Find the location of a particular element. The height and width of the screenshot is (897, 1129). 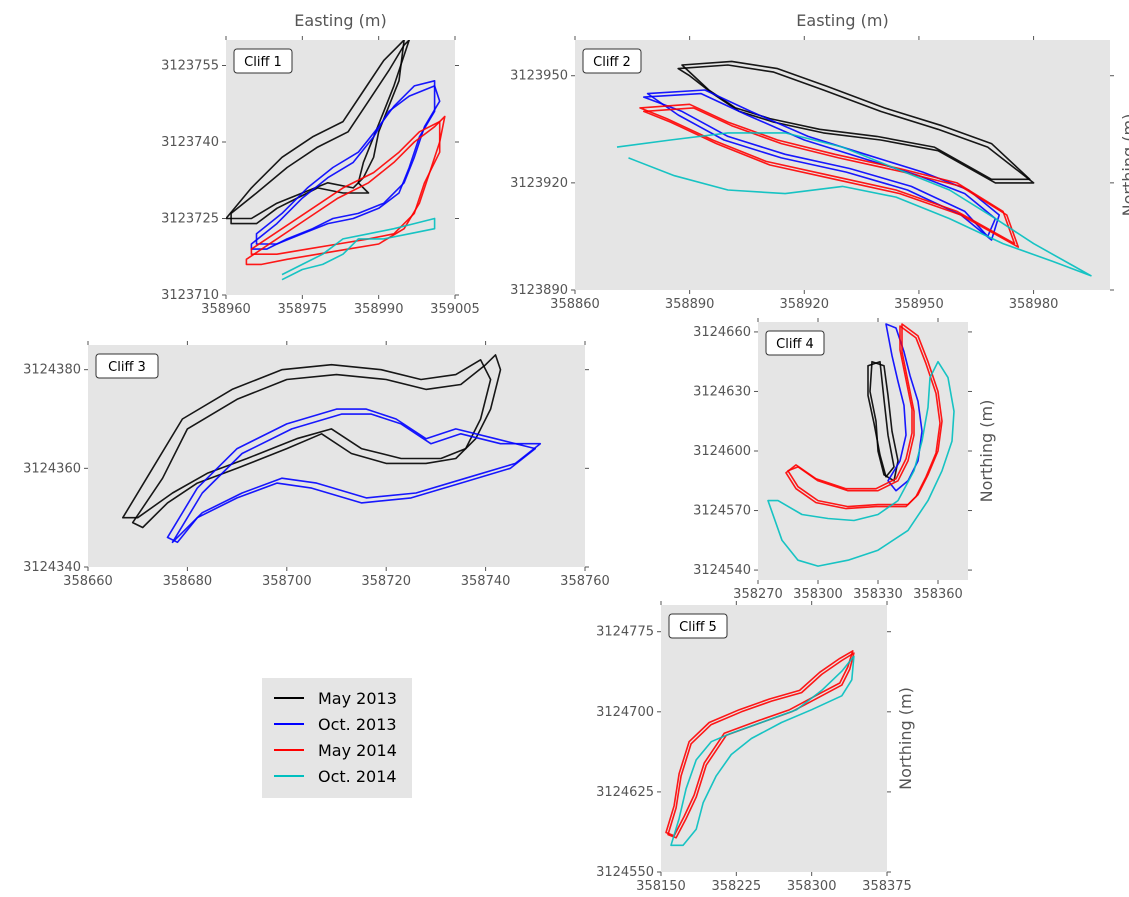

y-tick-label: 3124360 is located at coordinates (52, 468).